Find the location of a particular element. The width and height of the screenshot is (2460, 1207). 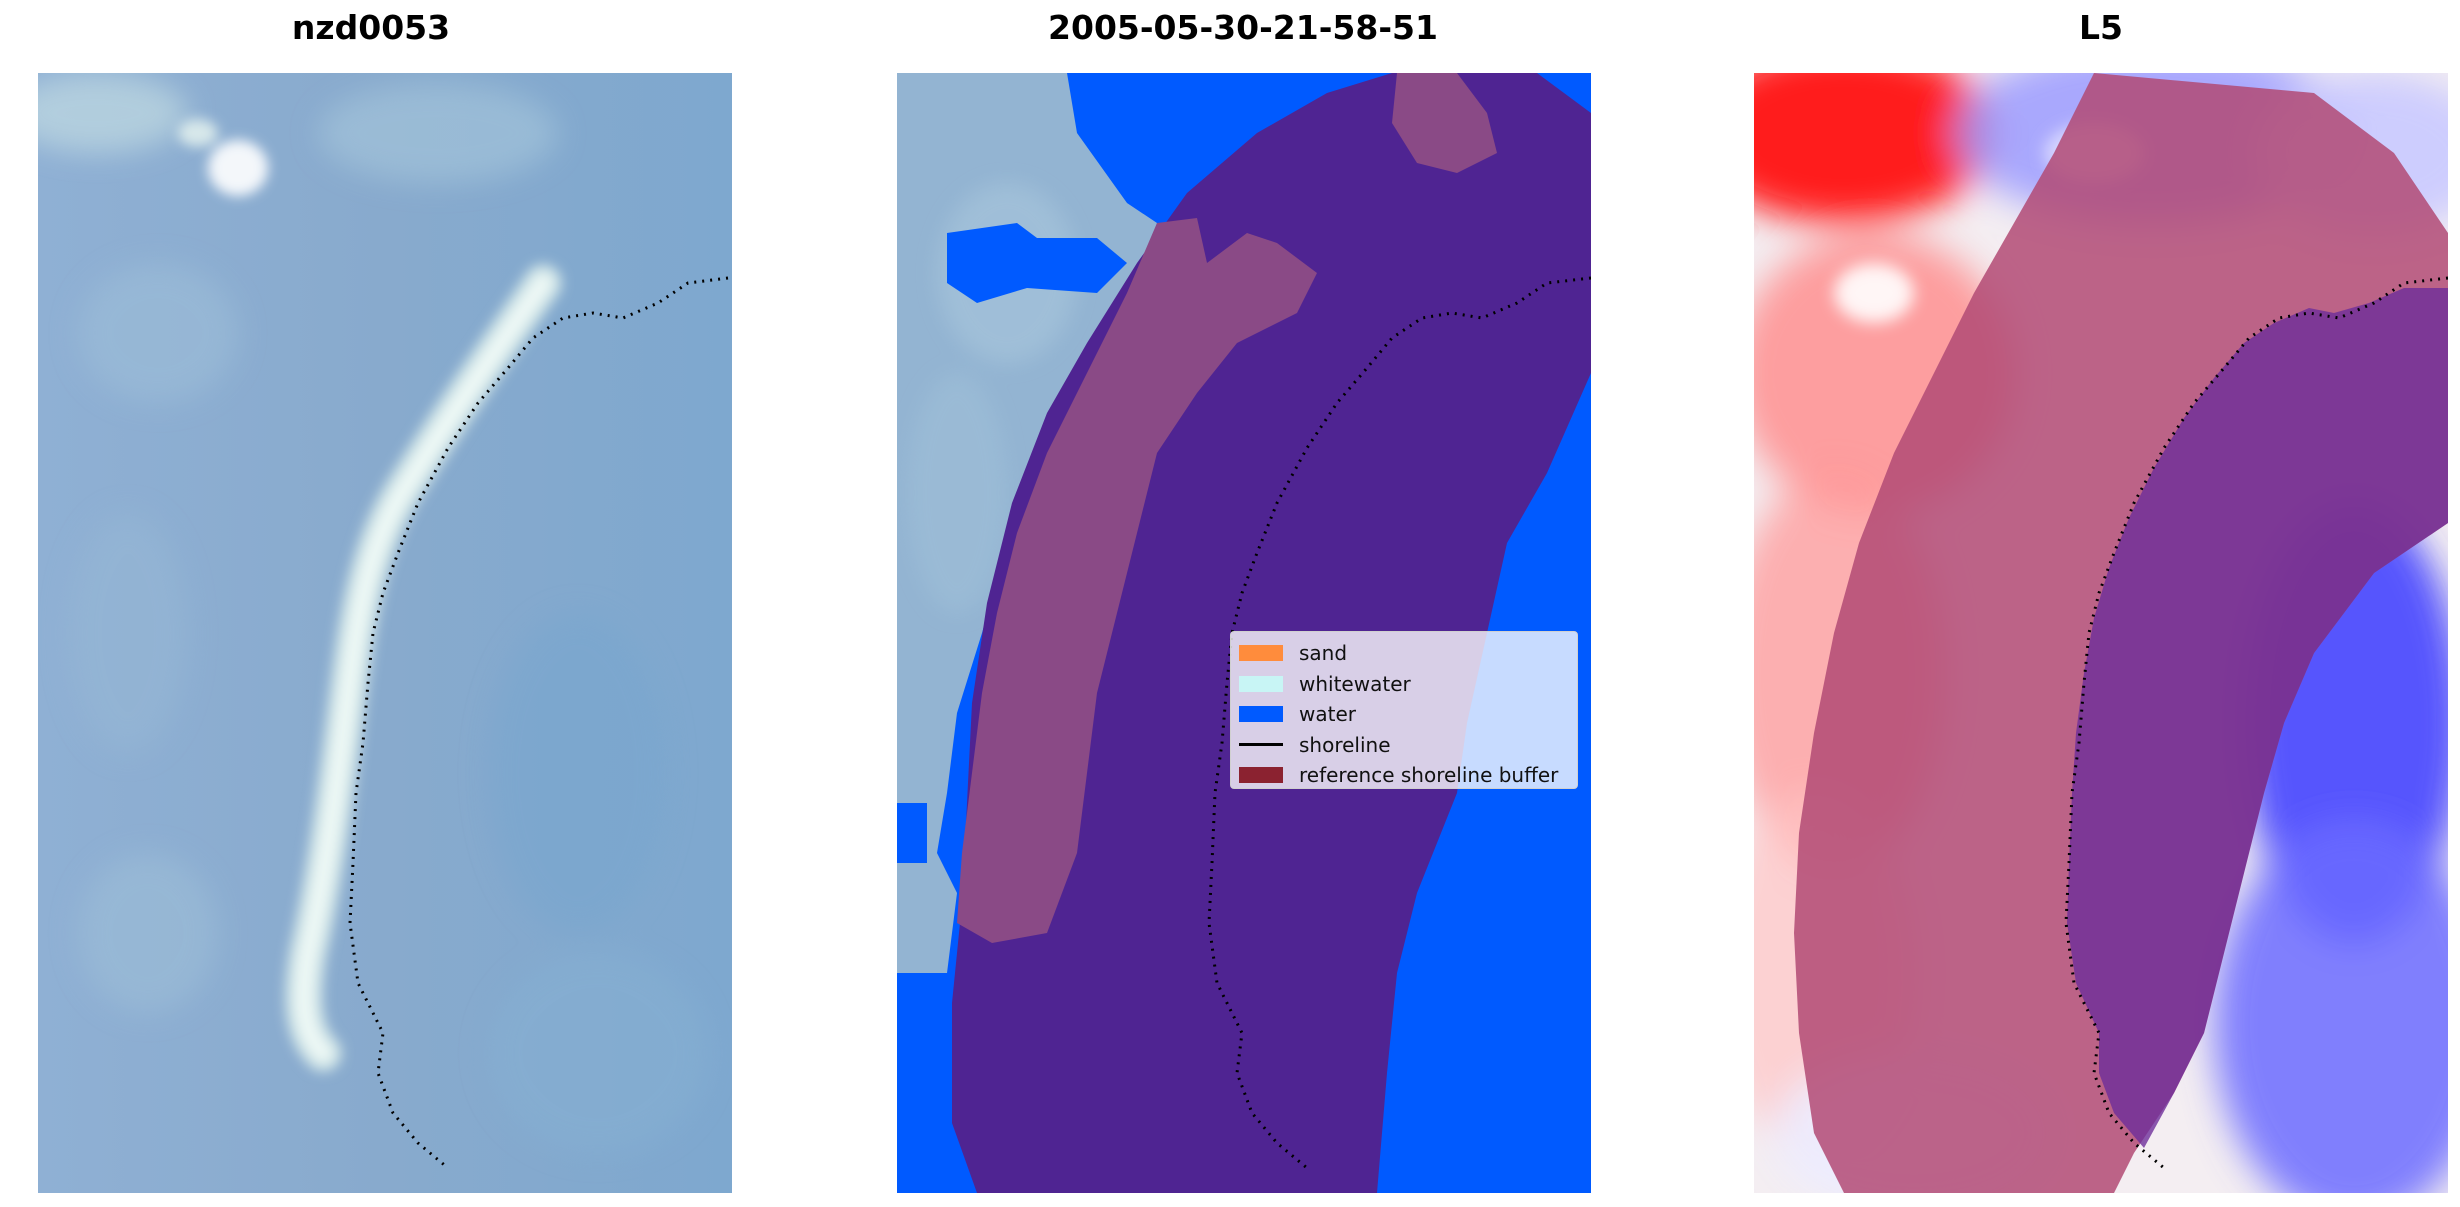

water-swatch is located at coordinates (1261, 714).